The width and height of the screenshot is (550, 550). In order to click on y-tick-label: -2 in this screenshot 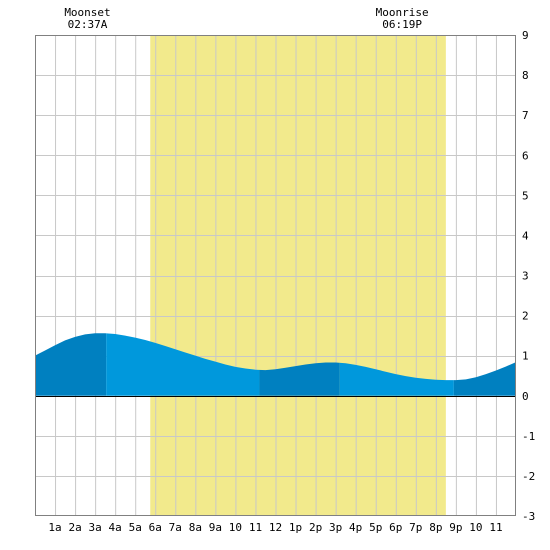, I will do `click(528, 476)`.